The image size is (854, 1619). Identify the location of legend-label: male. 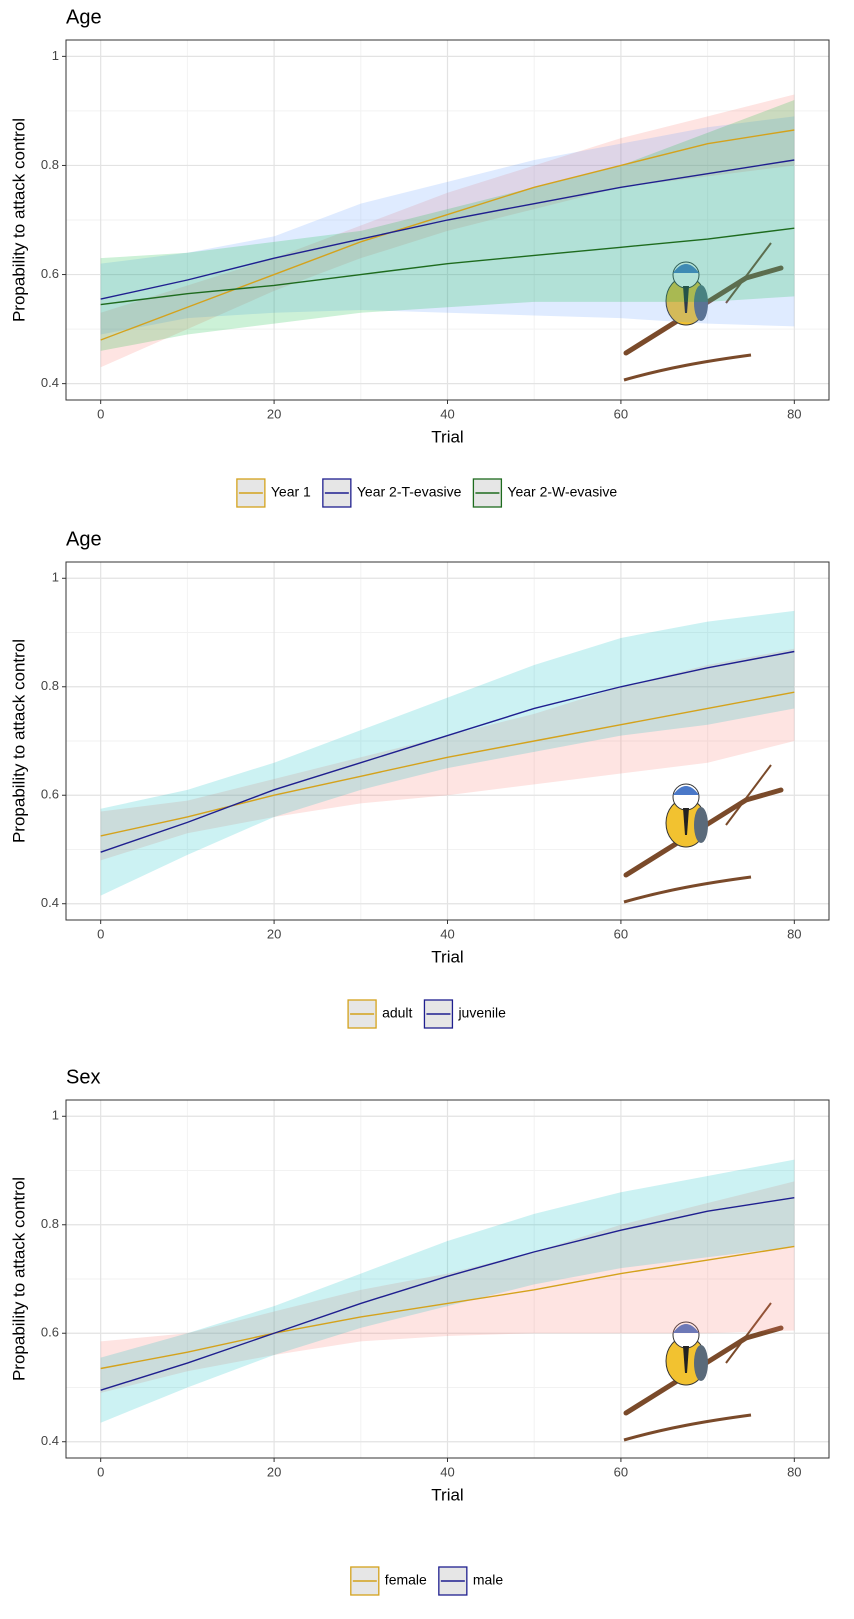
(488, 1580).